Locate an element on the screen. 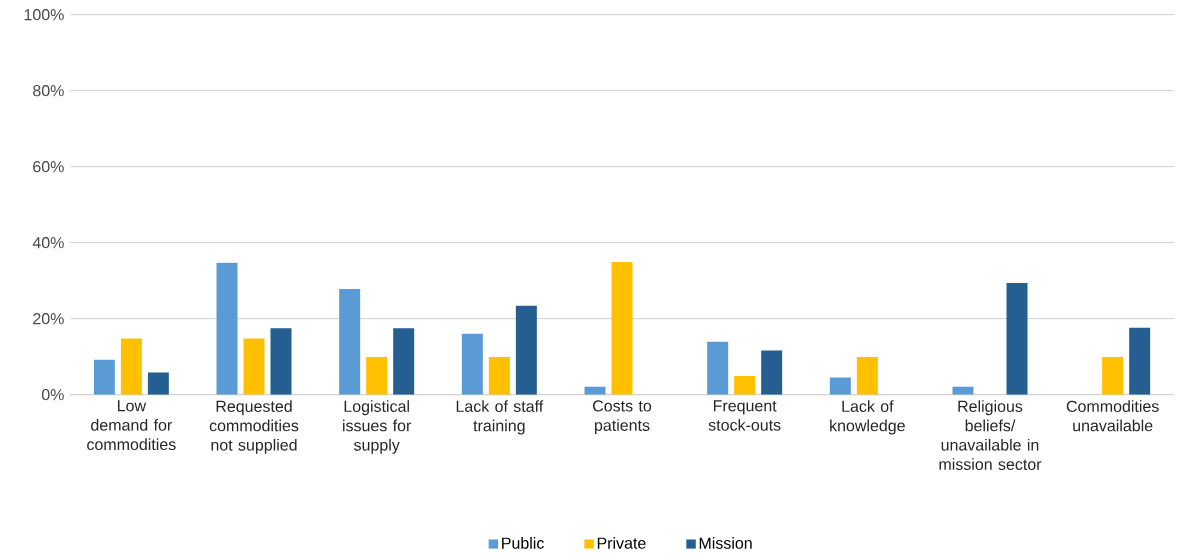 The width and height of the screenshot is (1178, 560). legend-label: Mission is located at coordinates (725, 543).